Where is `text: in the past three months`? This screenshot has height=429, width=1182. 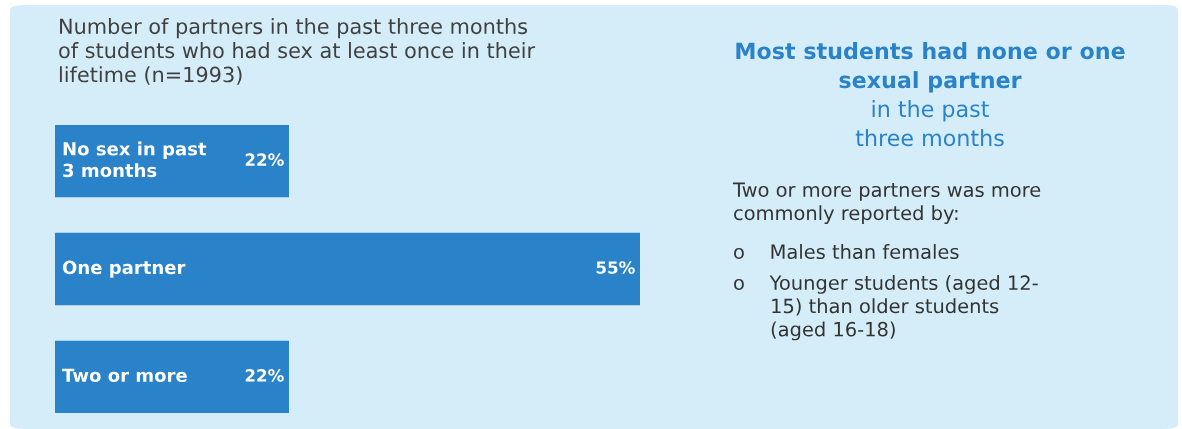 text: in the past three months is located at coordinates (929, 123).